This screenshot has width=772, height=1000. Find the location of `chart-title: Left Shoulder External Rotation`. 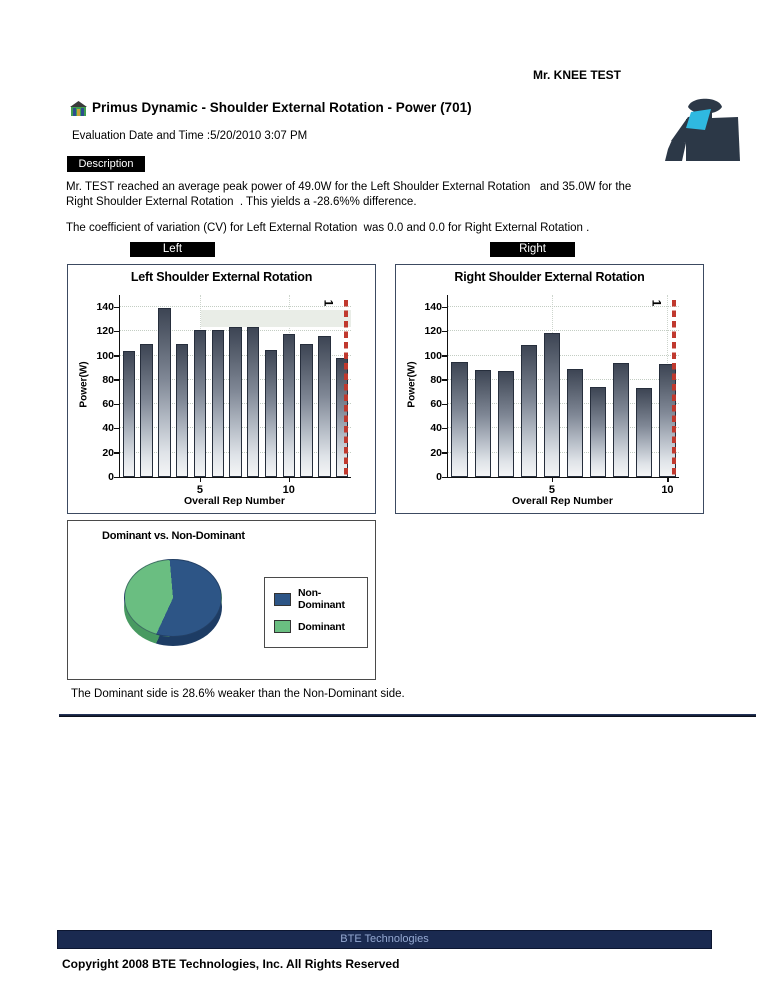

chart-title: Left Shoulder External Rotation is located at coordinates (221, 277).